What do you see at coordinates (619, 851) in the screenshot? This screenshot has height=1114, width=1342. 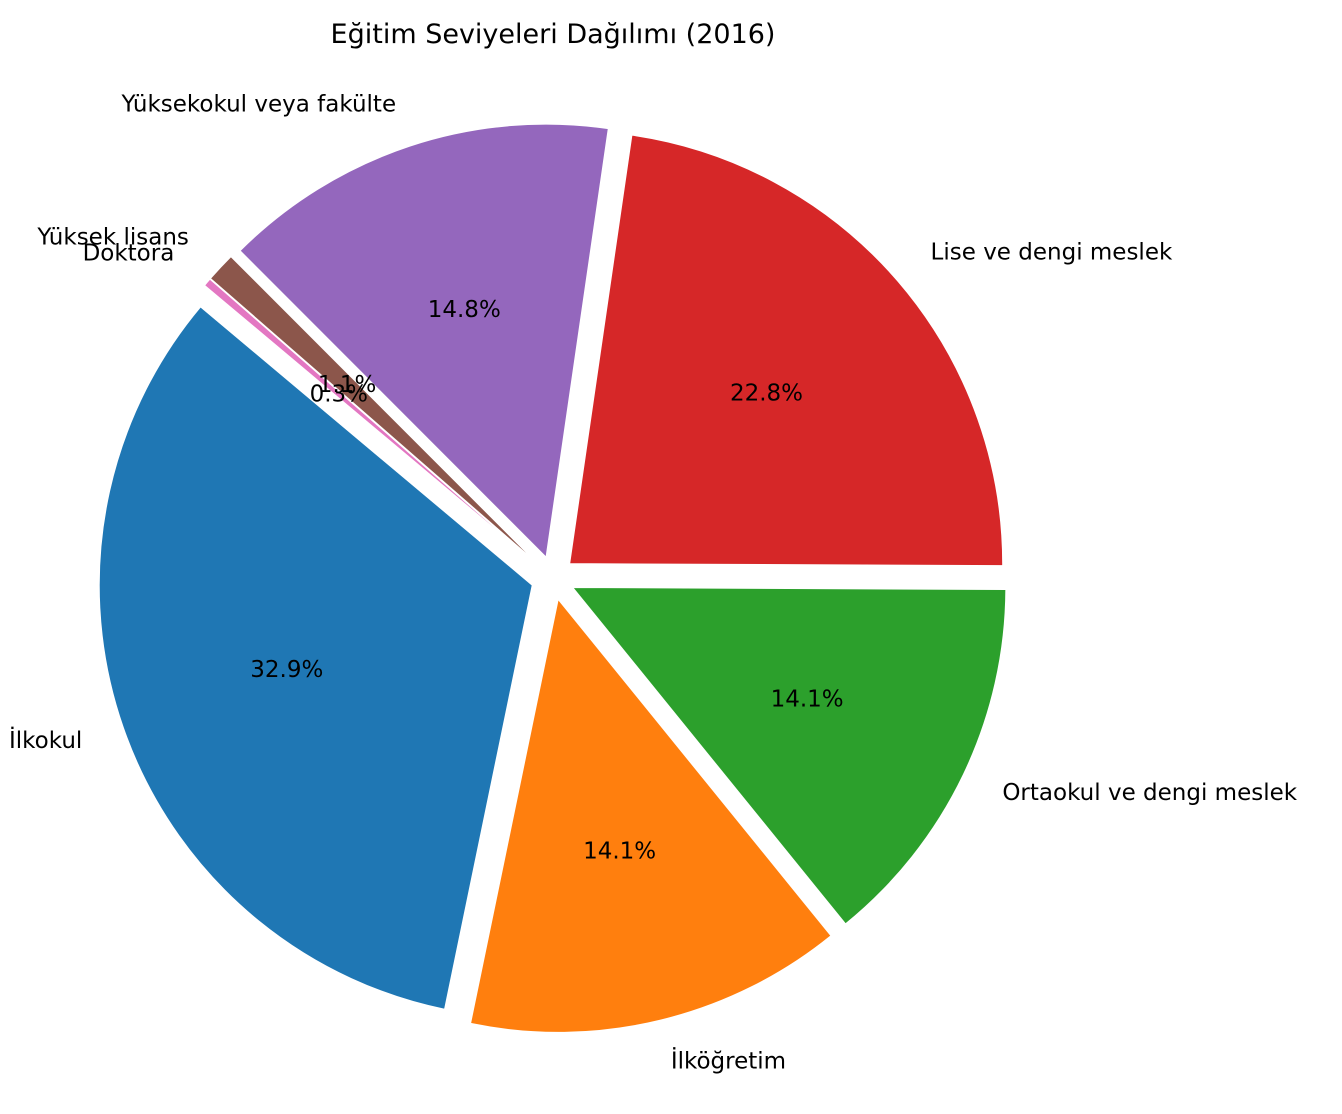 I see `slice-percent-ilkogretim: 14.1%` at bounding box center [619, 851].